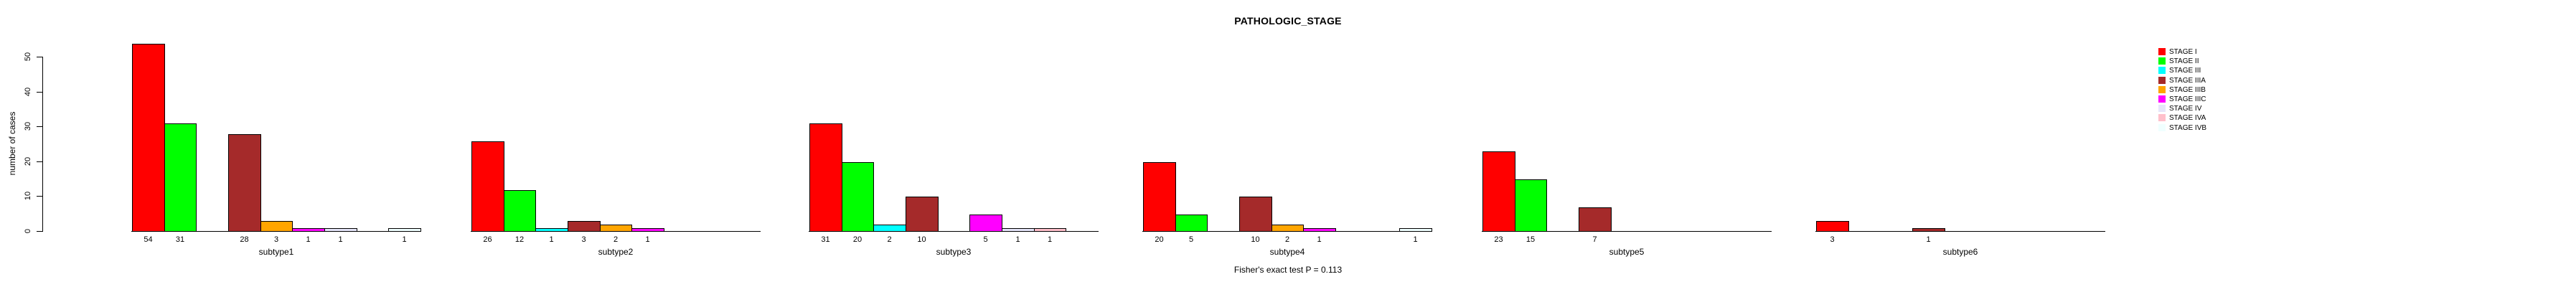 This screenshot has width=2576, height=287. What do you see at coordinates (2185, 109) in the screenshot?
I see `legend-label: STAGE IV` at bounding box center [2185, 109].